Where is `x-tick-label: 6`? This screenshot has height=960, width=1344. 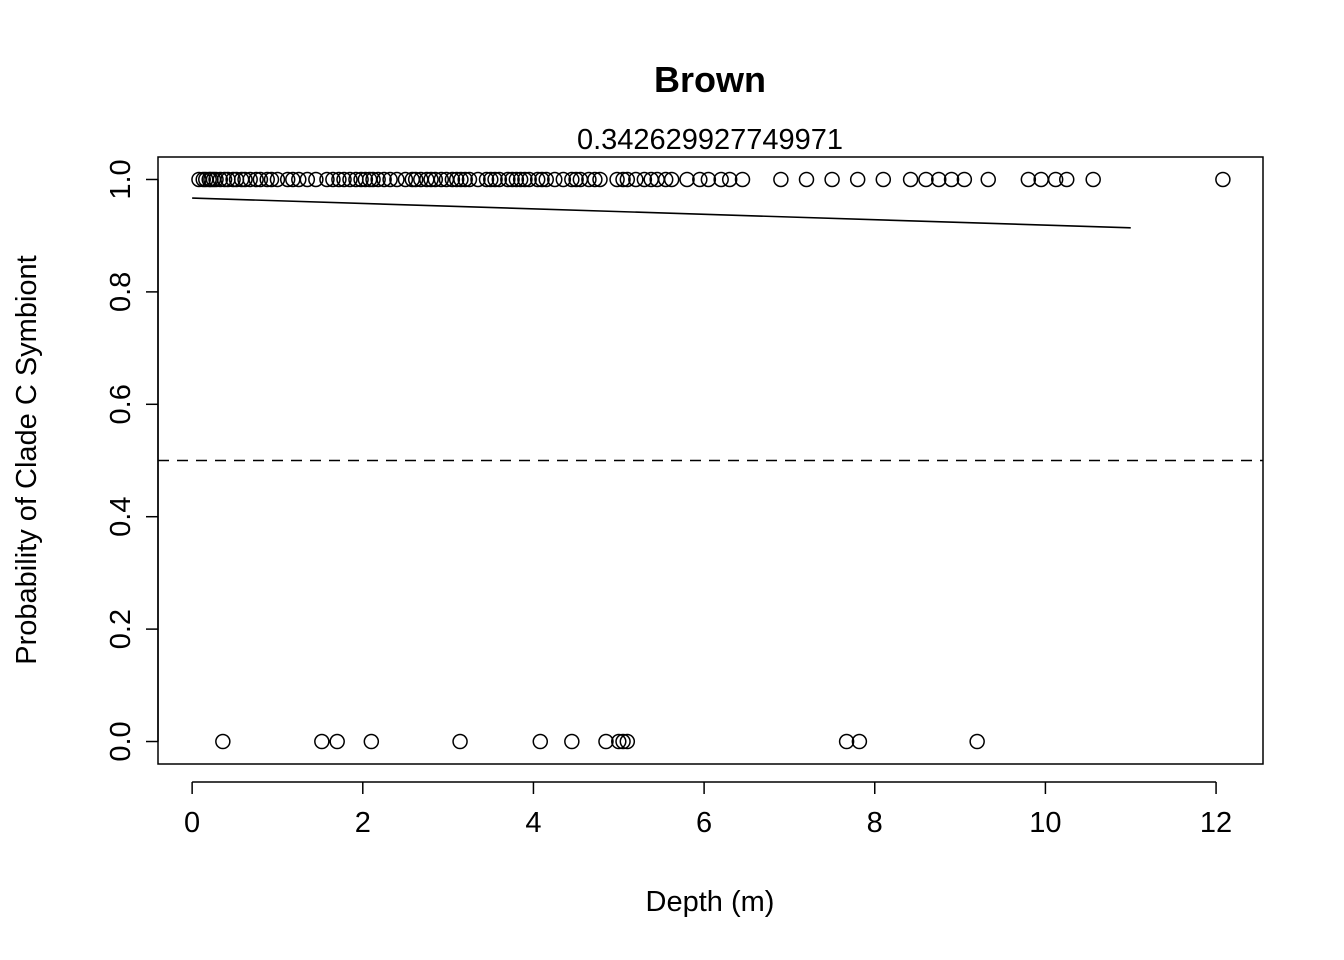
x-tick-label: 6 is located at coordinates (704, 823).